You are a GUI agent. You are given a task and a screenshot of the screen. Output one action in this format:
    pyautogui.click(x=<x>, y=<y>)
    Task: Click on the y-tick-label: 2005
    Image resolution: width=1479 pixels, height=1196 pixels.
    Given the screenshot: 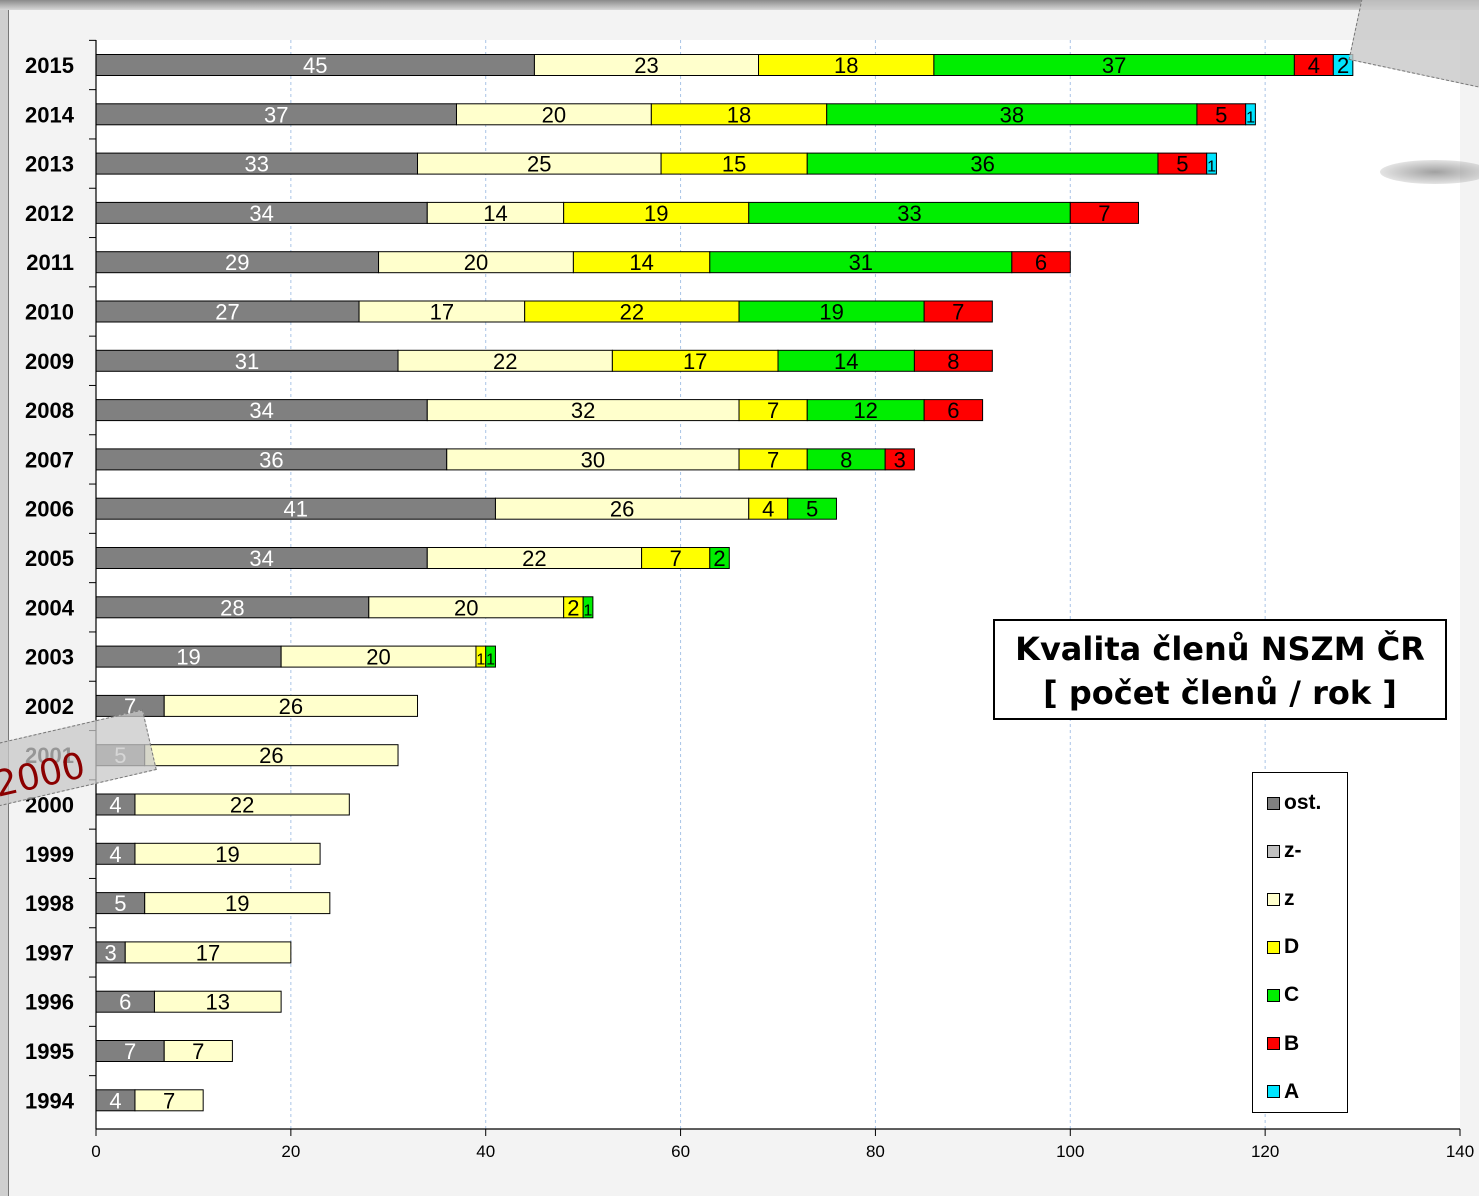 What is the action you would take?
    pyautogui.click(x=49, y=558)
    